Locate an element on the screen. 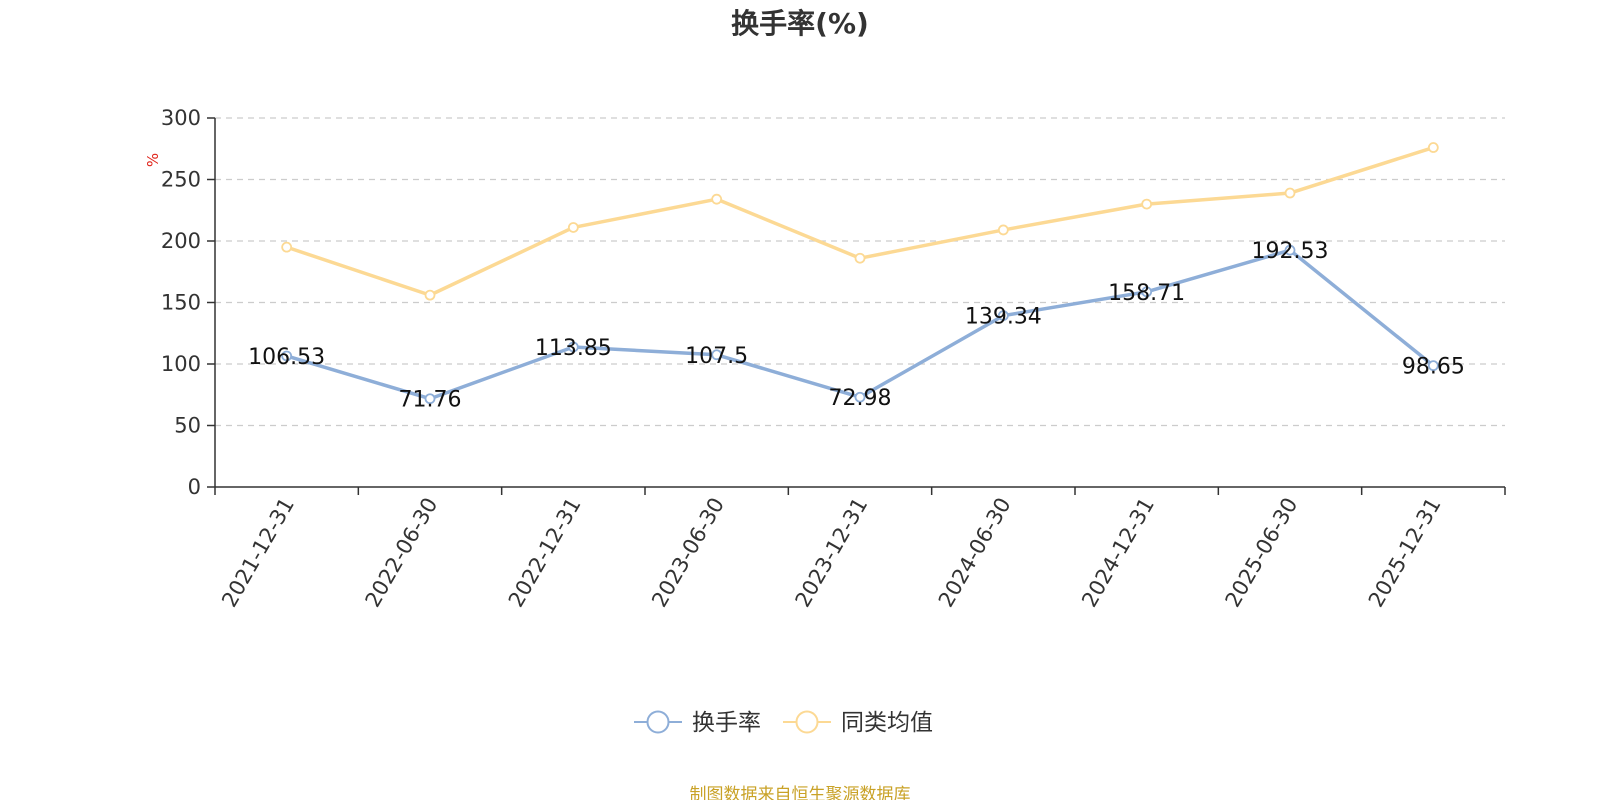  x-tick-label: 2024-12-31 is located at coordinates (1118, 553).